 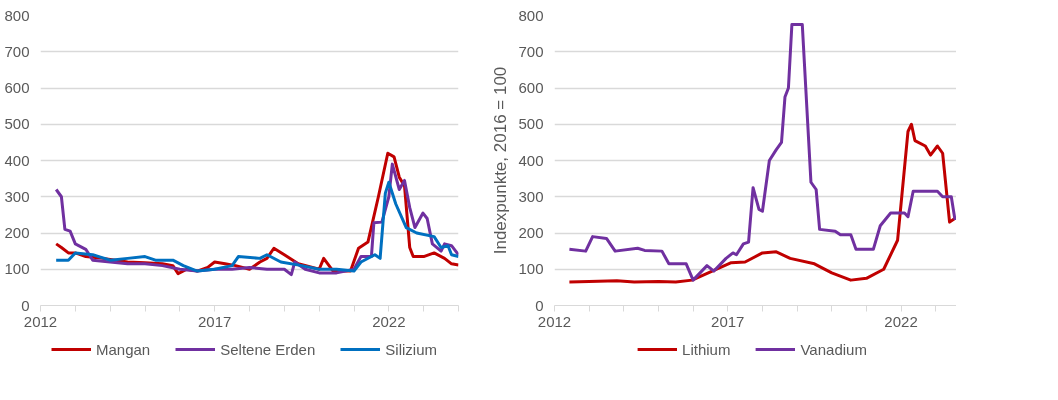 What do you see at coordinates (268, 349) in the screenshot?
I see `legend-label: Seltene Erden` at bounding box center [268, 349].